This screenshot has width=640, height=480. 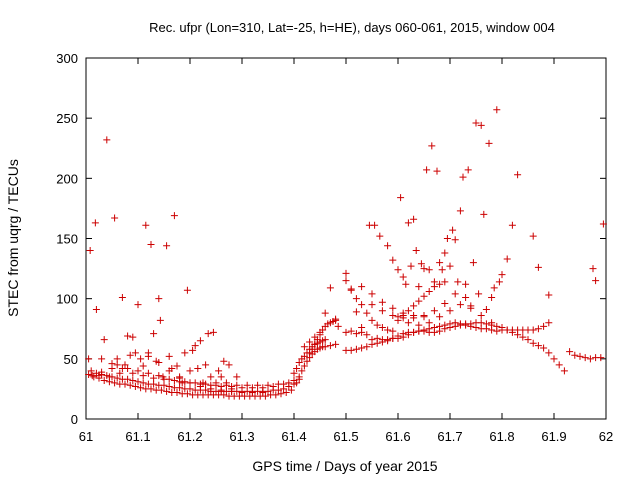 What do you see at coordinates (67, 178) in the screenshot?
I see `y-tick-label: 200` at bounding box center [67, 178].